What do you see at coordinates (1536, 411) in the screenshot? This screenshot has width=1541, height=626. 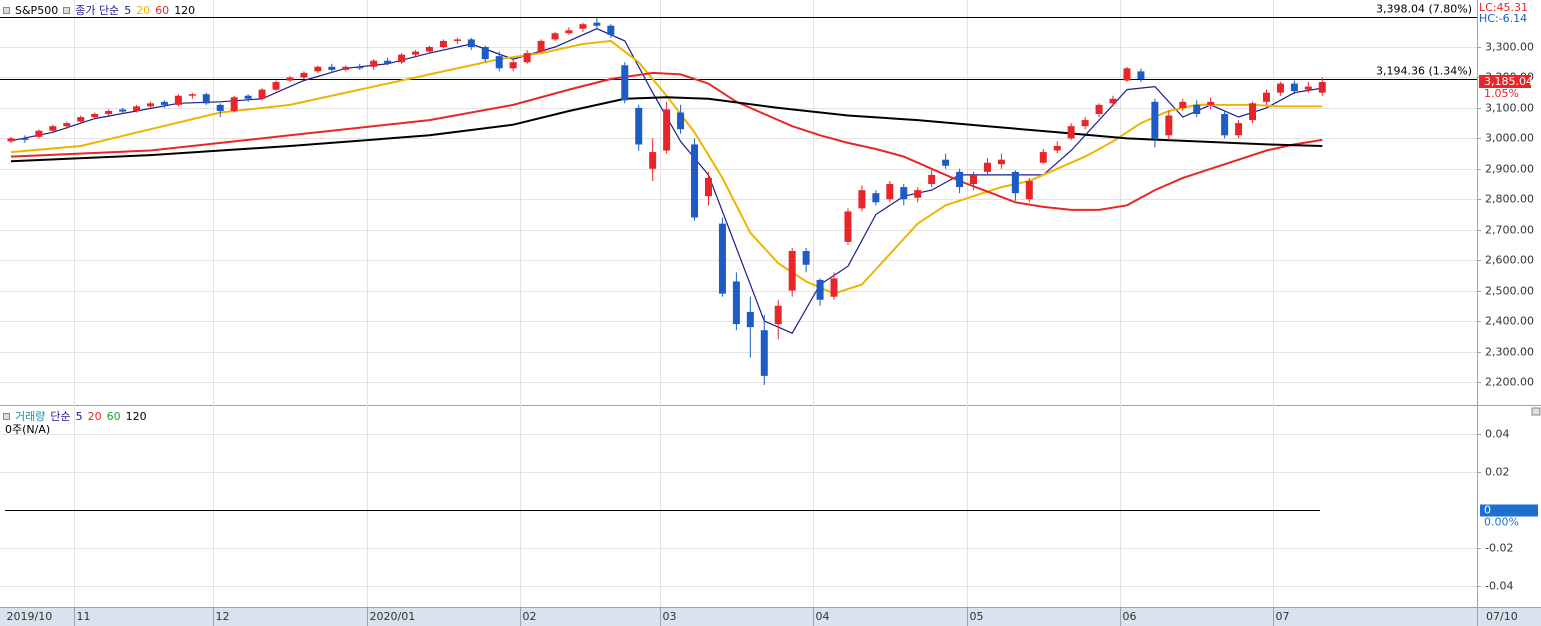 I see `panel-button` at bounding box center [1536, 411].